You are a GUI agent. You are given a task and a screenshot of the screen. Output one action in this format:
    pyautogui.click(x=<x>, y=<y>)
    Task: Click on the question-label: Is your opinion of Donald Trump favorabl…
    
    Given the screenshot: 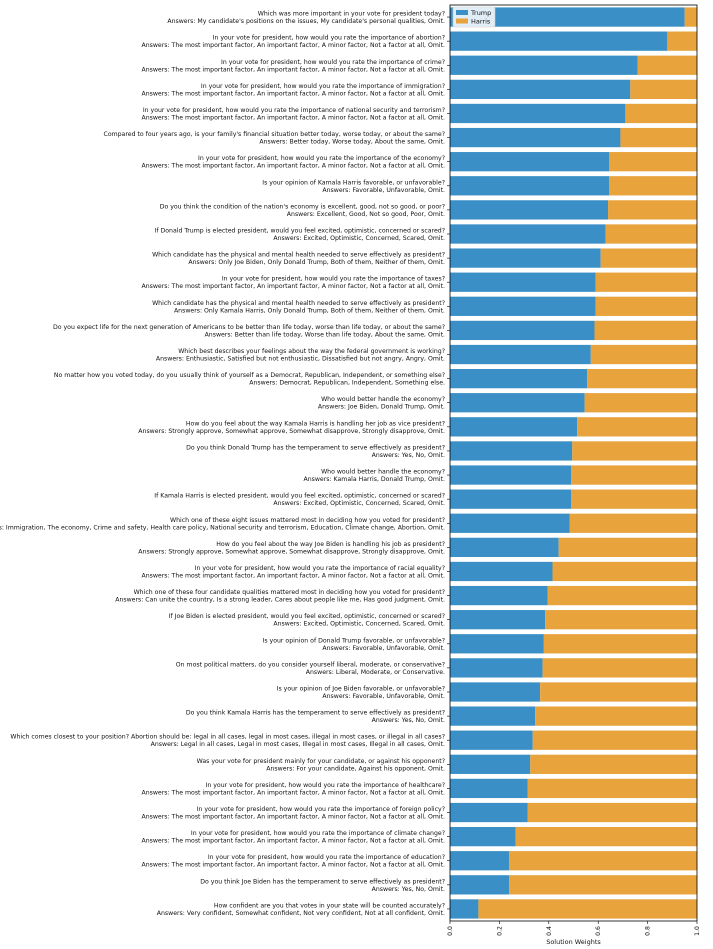 What is the action you would take?
    pyautogui.click(x=354, y=640)
    